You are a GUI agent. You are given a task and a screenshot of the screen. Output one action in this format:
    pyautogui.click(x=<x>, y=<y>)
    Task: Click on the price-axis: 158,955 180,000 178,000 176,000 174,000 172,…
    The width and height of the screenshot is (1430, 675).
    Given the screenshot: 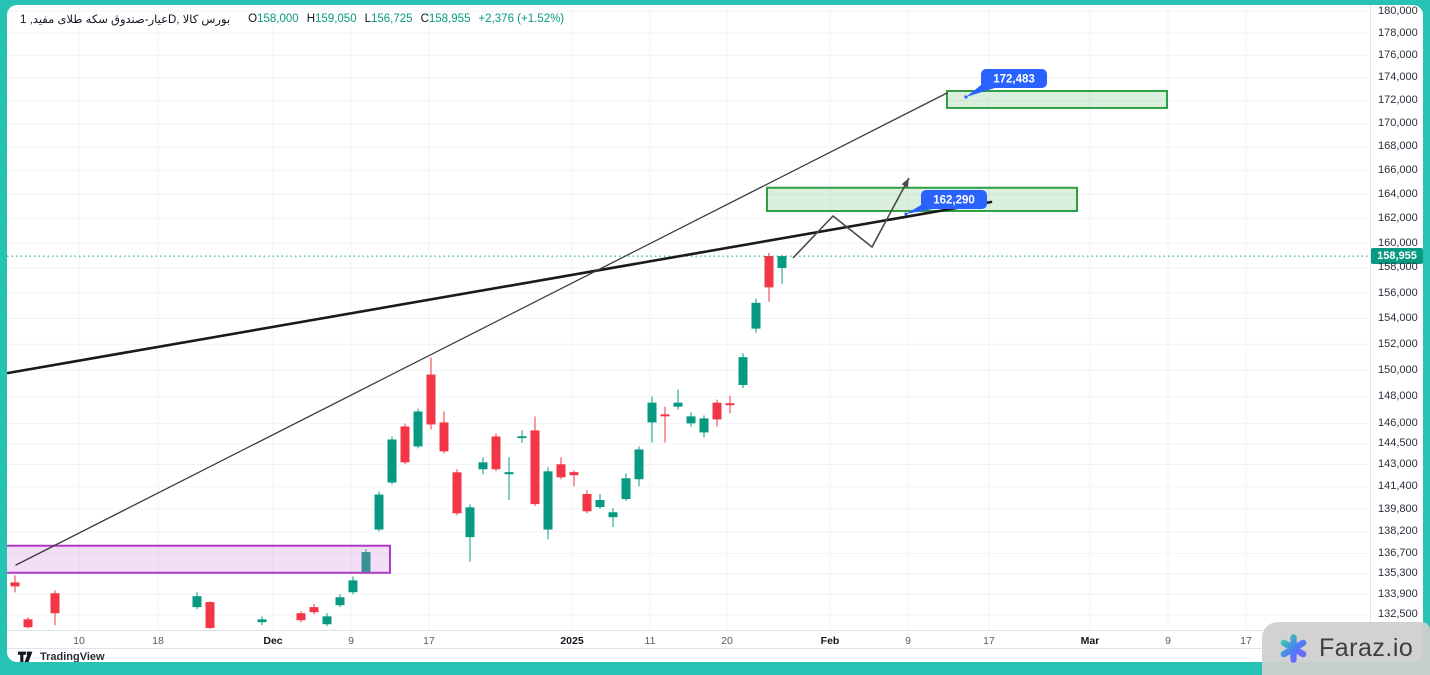 What is the action you would take?
    pyautogui.click(x=1397, y=326)
    